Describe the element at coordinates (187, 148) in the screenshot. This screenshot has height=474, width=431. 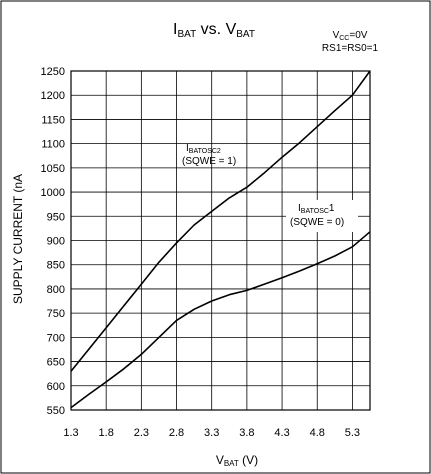
I see `series-label-osc2-i: I` at that location.